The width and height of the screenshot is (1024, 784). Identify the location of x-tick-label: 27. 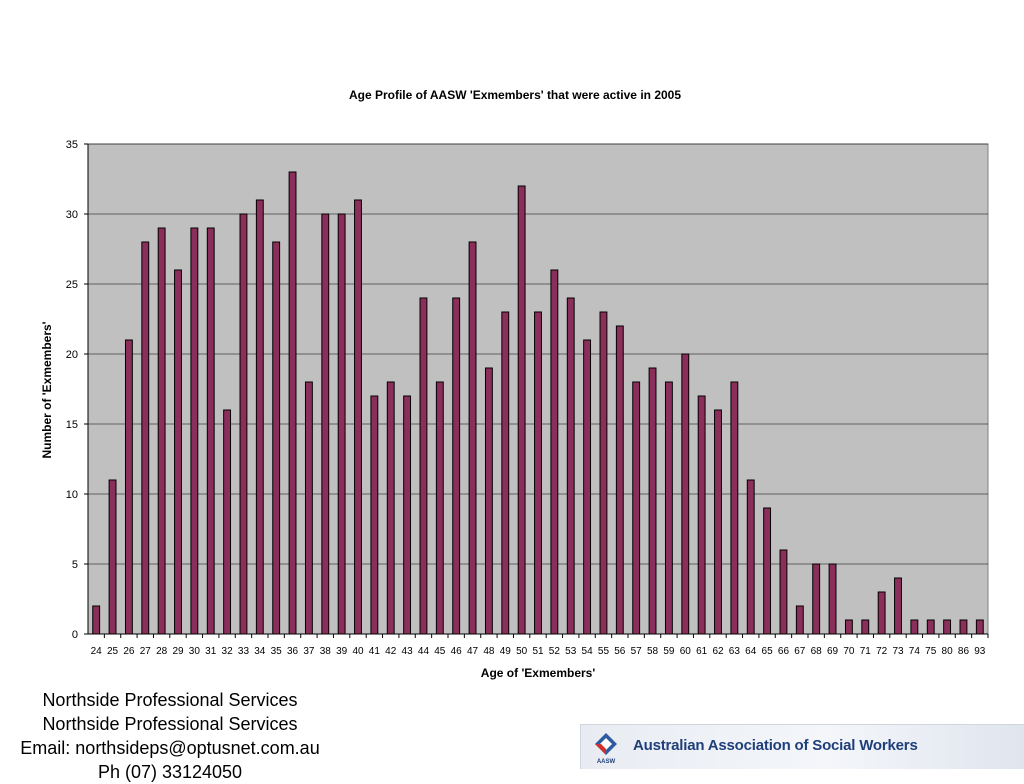
(146, 651).